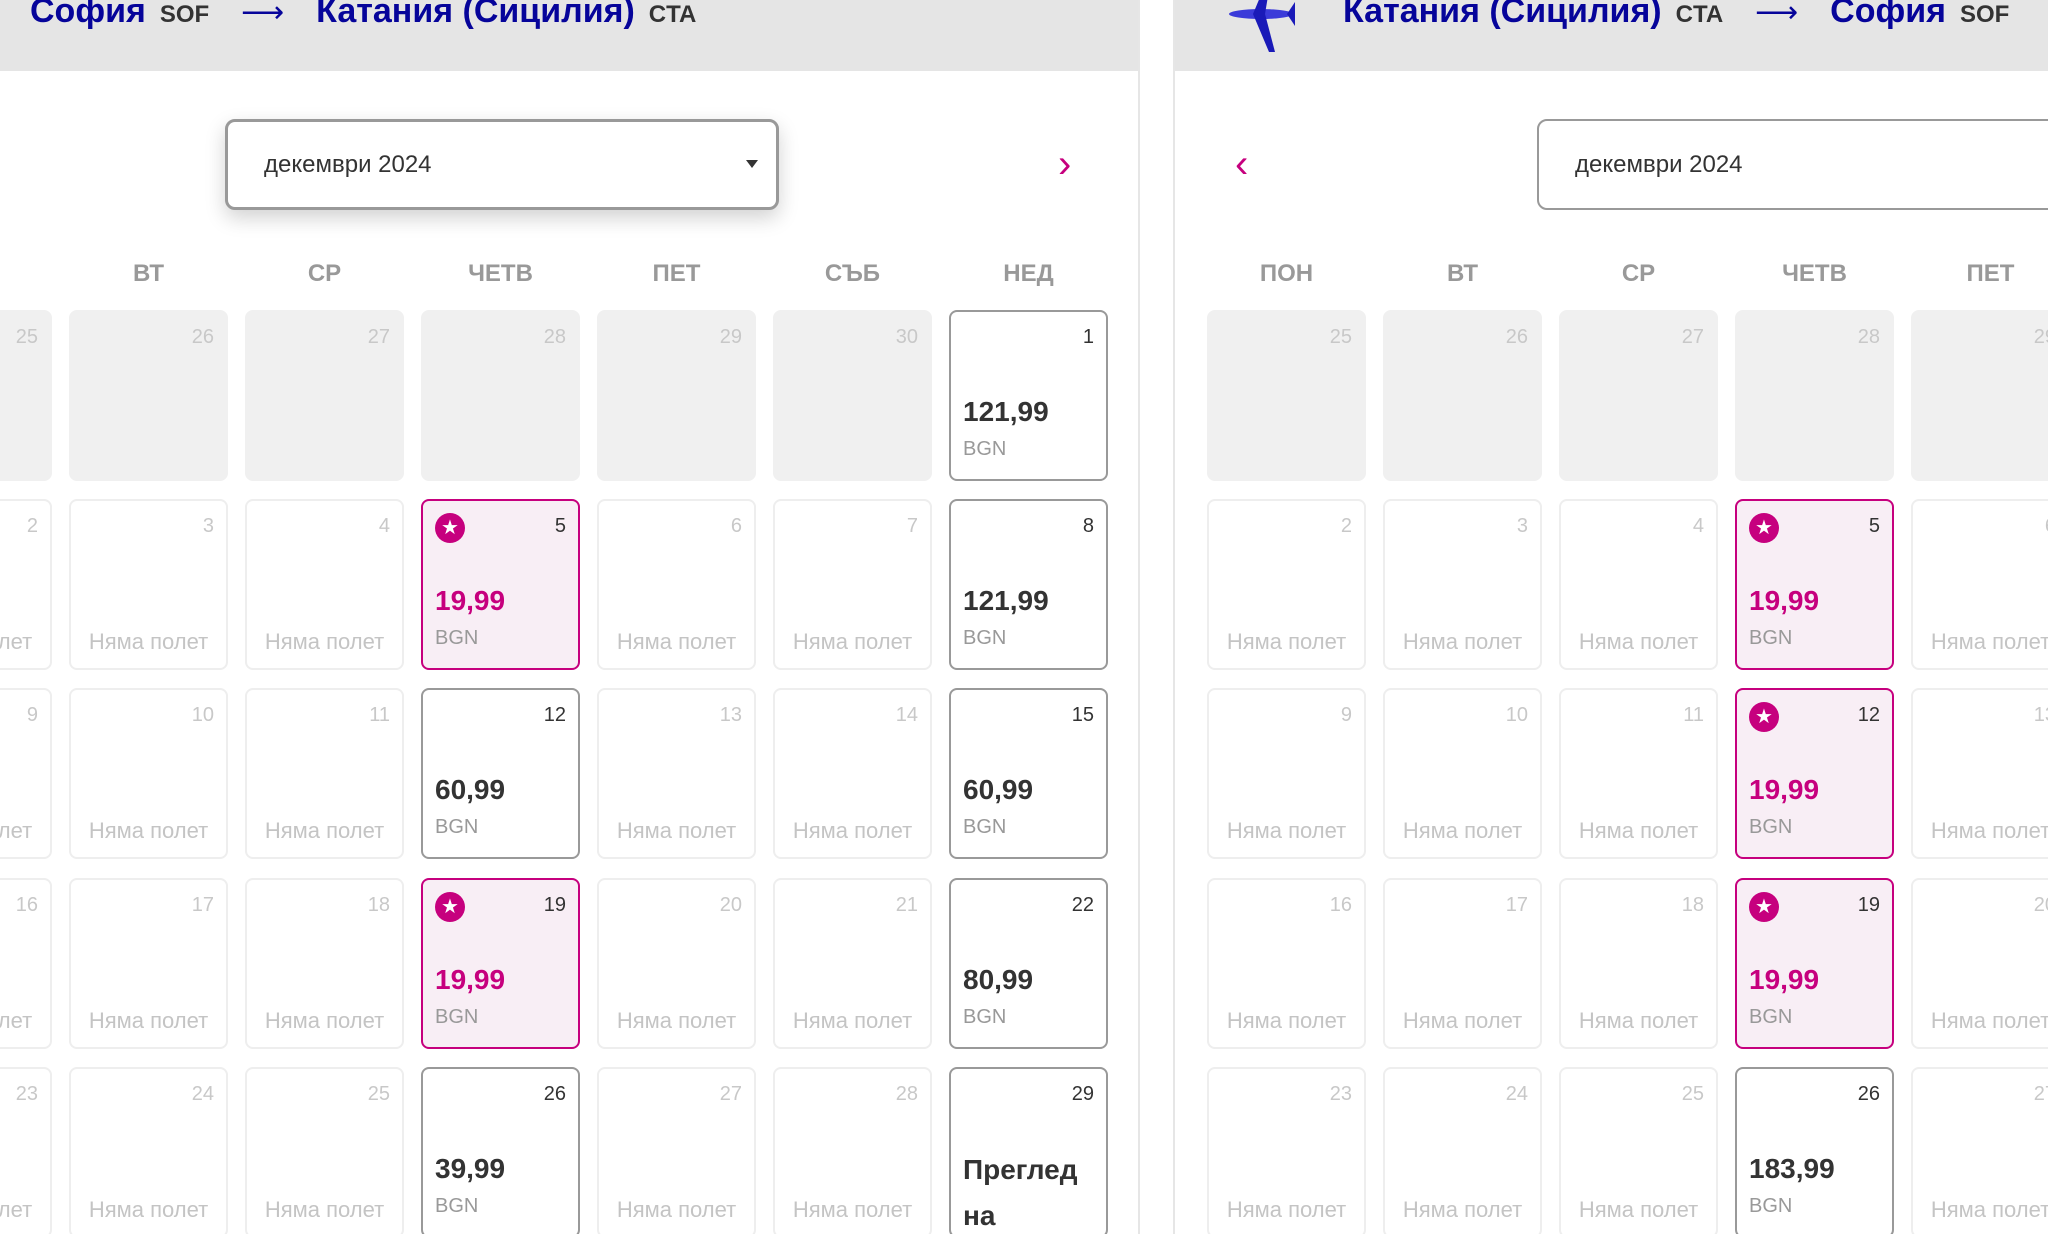 This screenshot has width=2048, height=1234. Describe the element at coordinates (1020, 1192) in the screenshot. I see `view-label: Преглед на` at that location.